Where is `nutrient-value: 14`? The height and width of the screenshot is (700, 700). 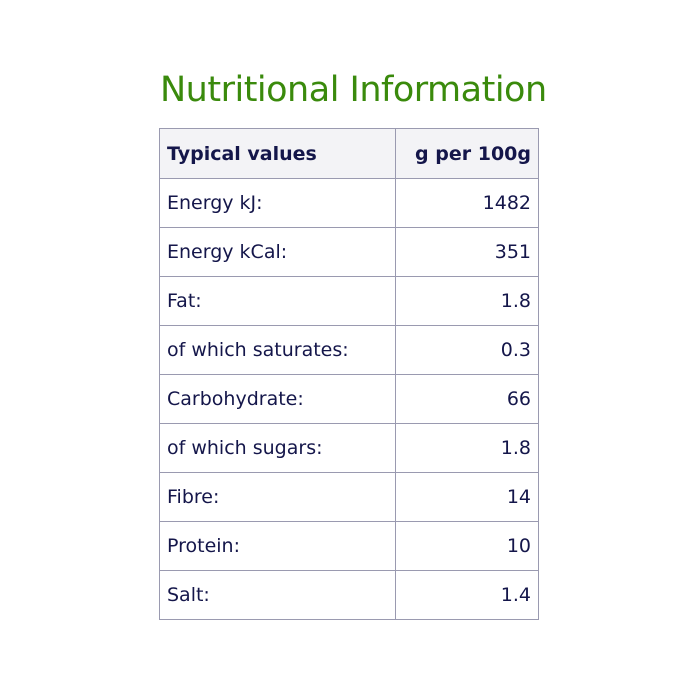
nutrient-value: 14 is located at coordinates (467, 497).